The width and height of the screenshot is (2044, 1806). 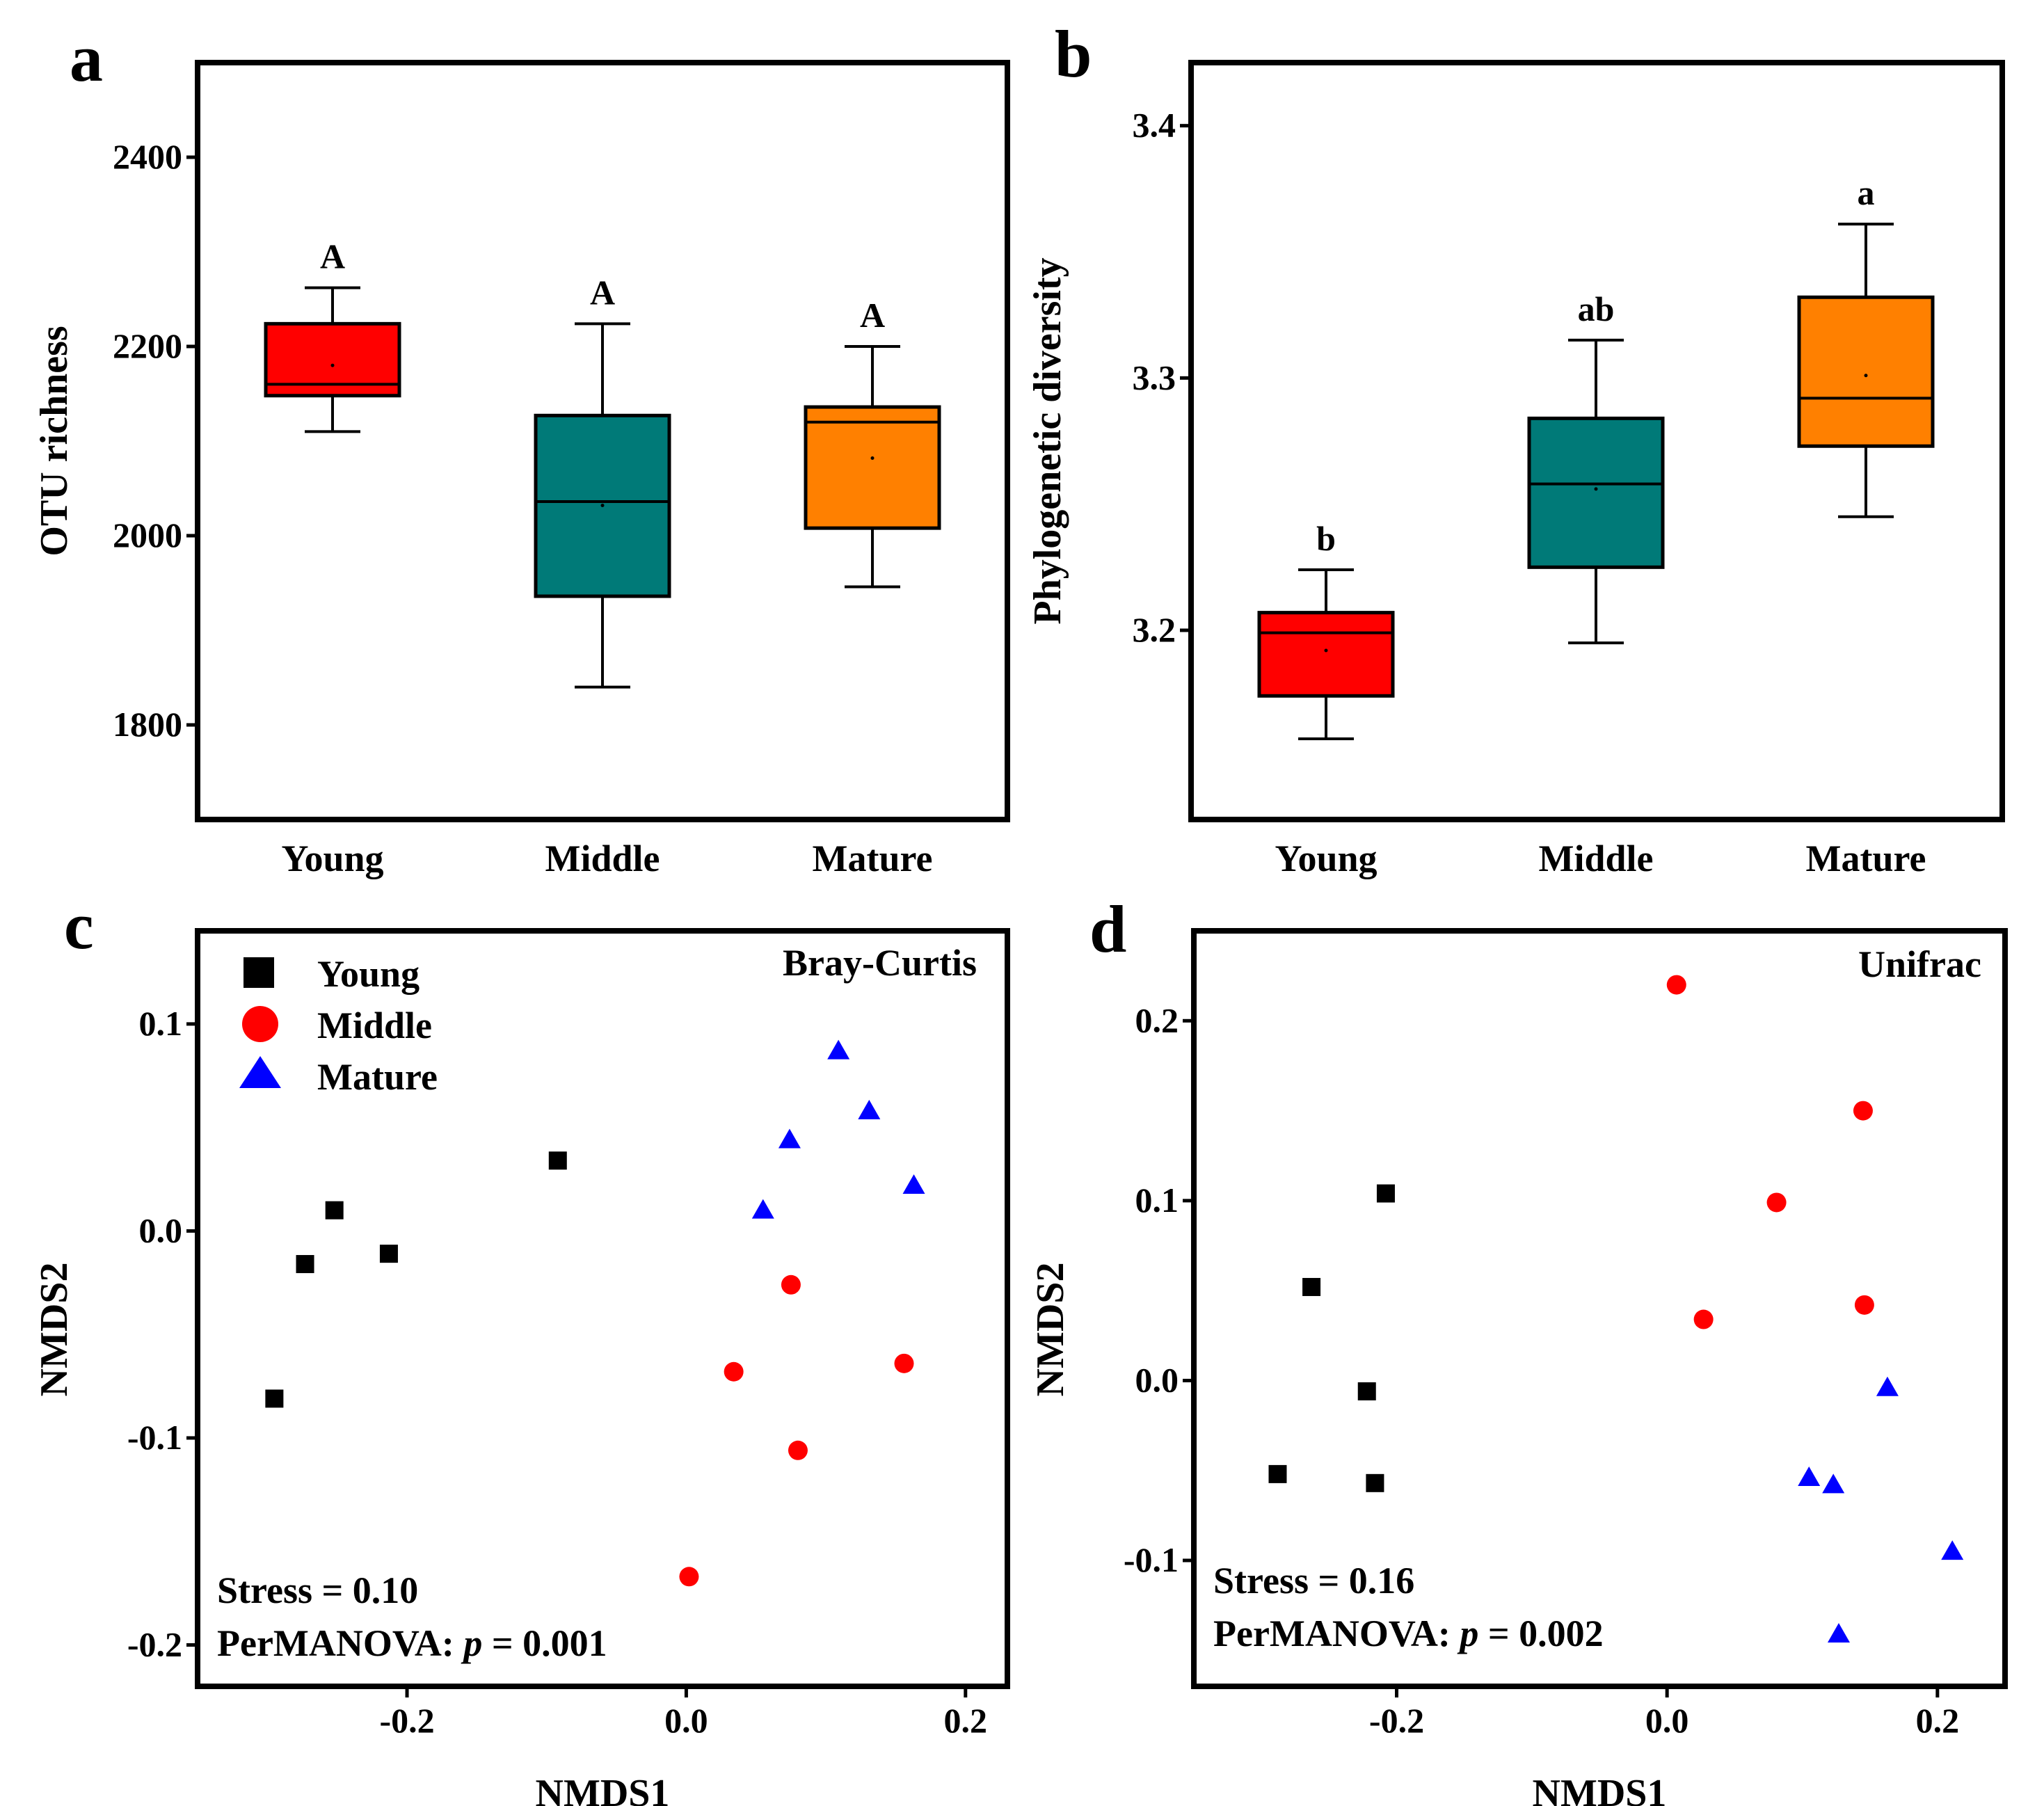 What do you see at coordinates (1154, 377) in the screenshot?
I see `b-ytick-label: 3.3` at bounding box center [1154, 377].